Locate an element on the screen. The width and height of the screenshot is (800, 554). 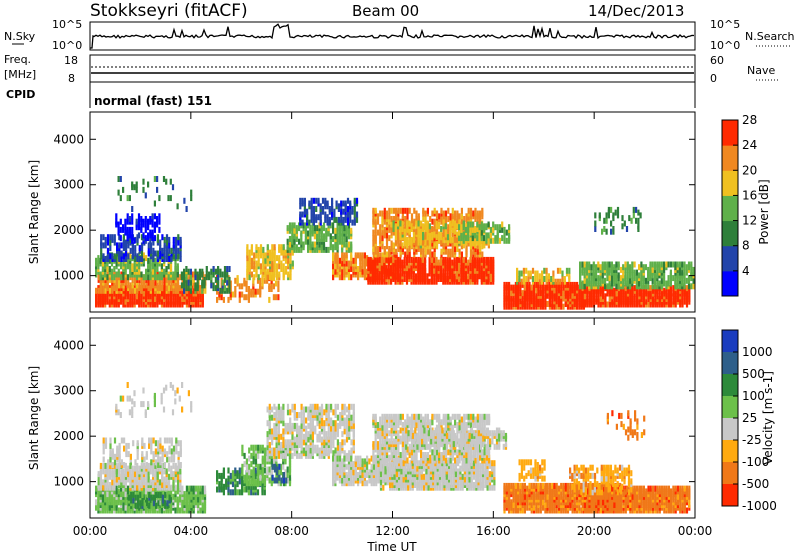
noise-tick-bottom-right: 10^0 is located at coordinates (725, 45).